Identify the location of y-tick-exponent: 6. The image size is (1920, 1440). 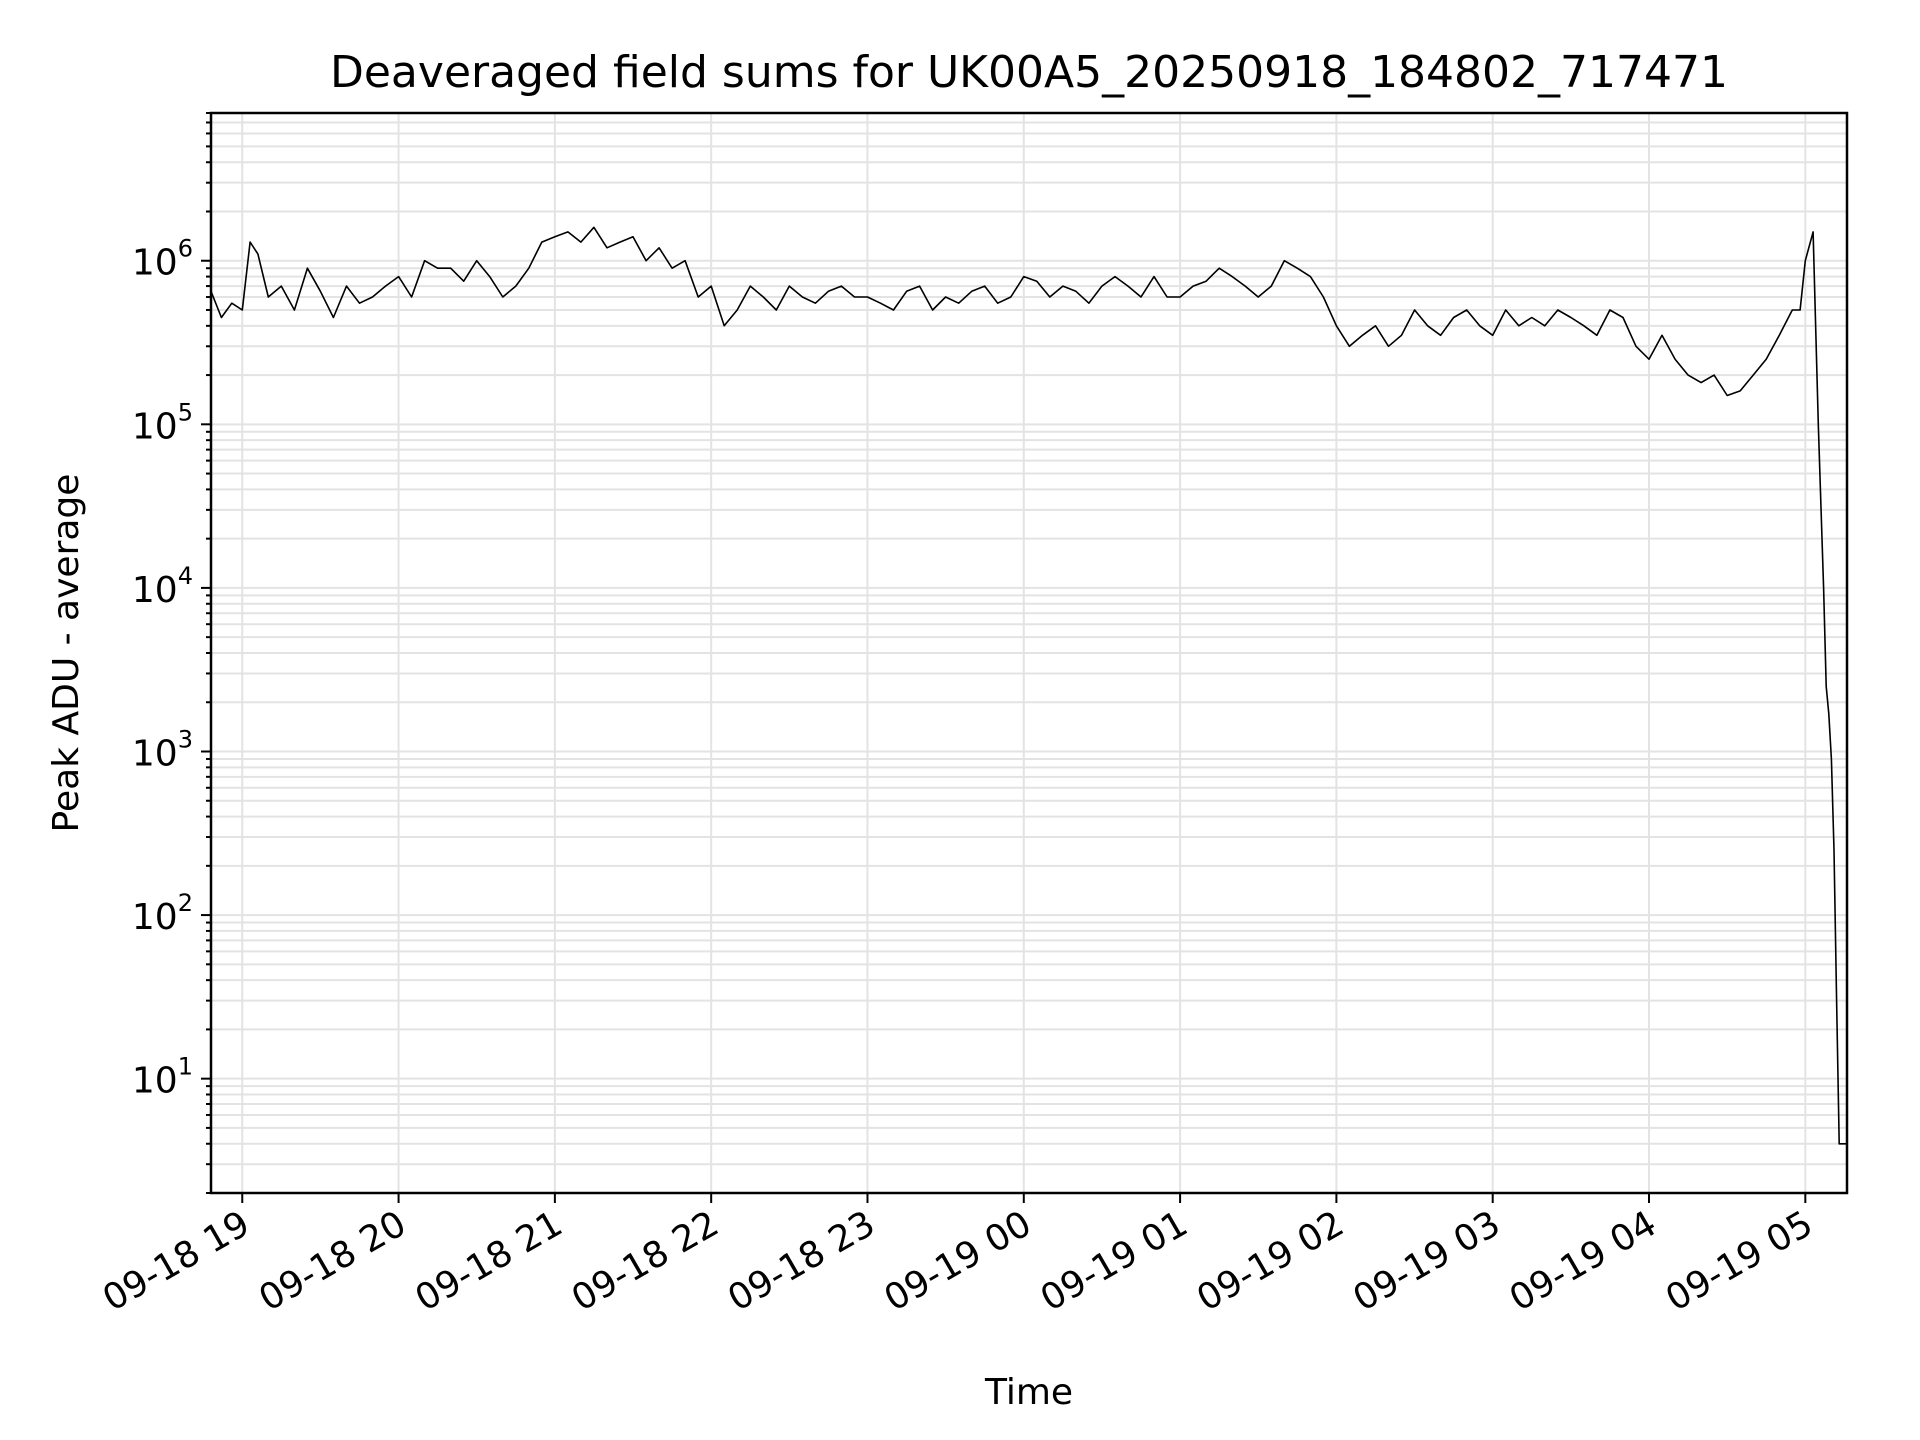
(185, 249).